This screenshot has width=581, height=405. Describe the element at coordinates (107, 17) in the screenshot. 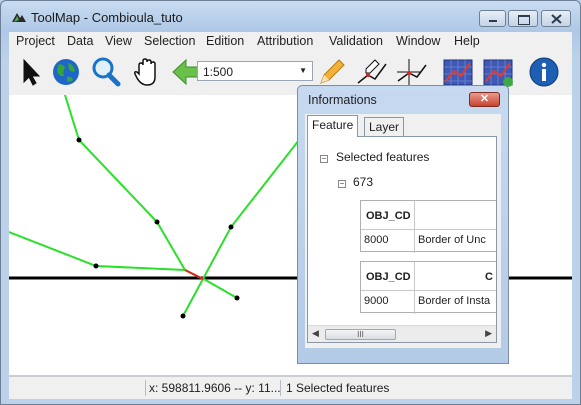

I see `window-title: ToolMap - Combioula_tuto` at that location.